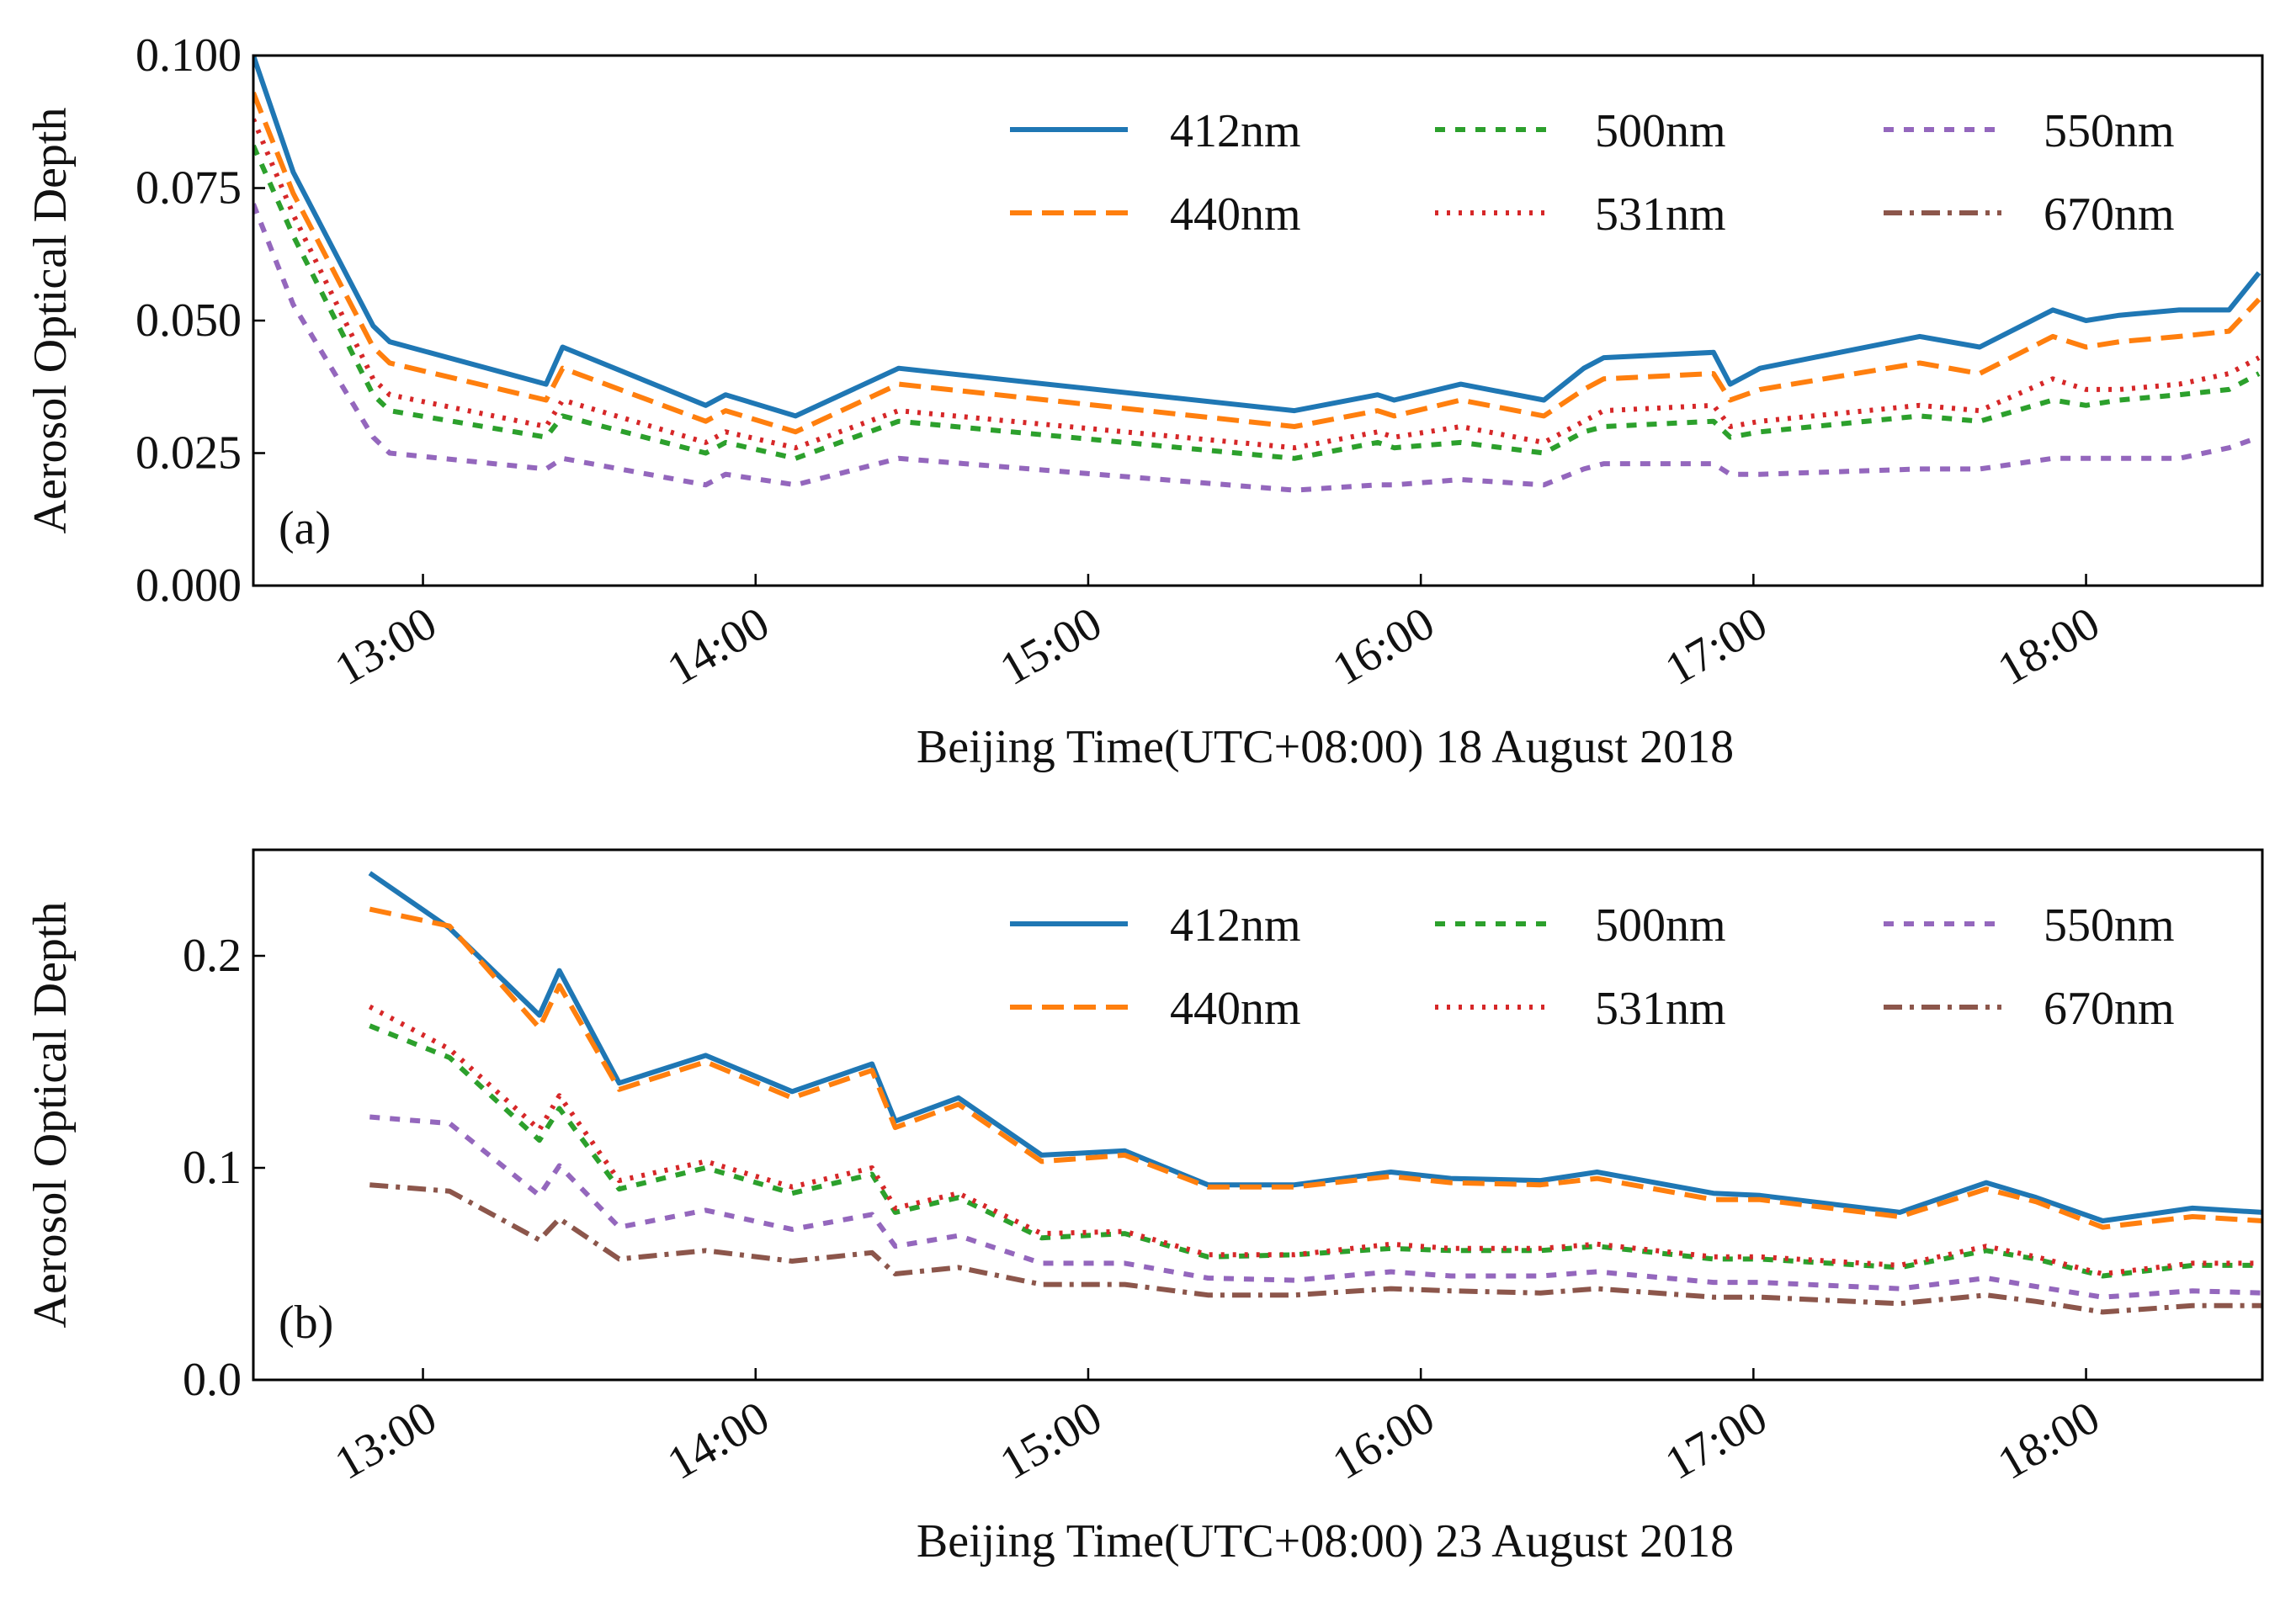 The height and width of the screenshot is (1602, 2296). I want to click on y-tick-label: 0.2, so click(212, 956).